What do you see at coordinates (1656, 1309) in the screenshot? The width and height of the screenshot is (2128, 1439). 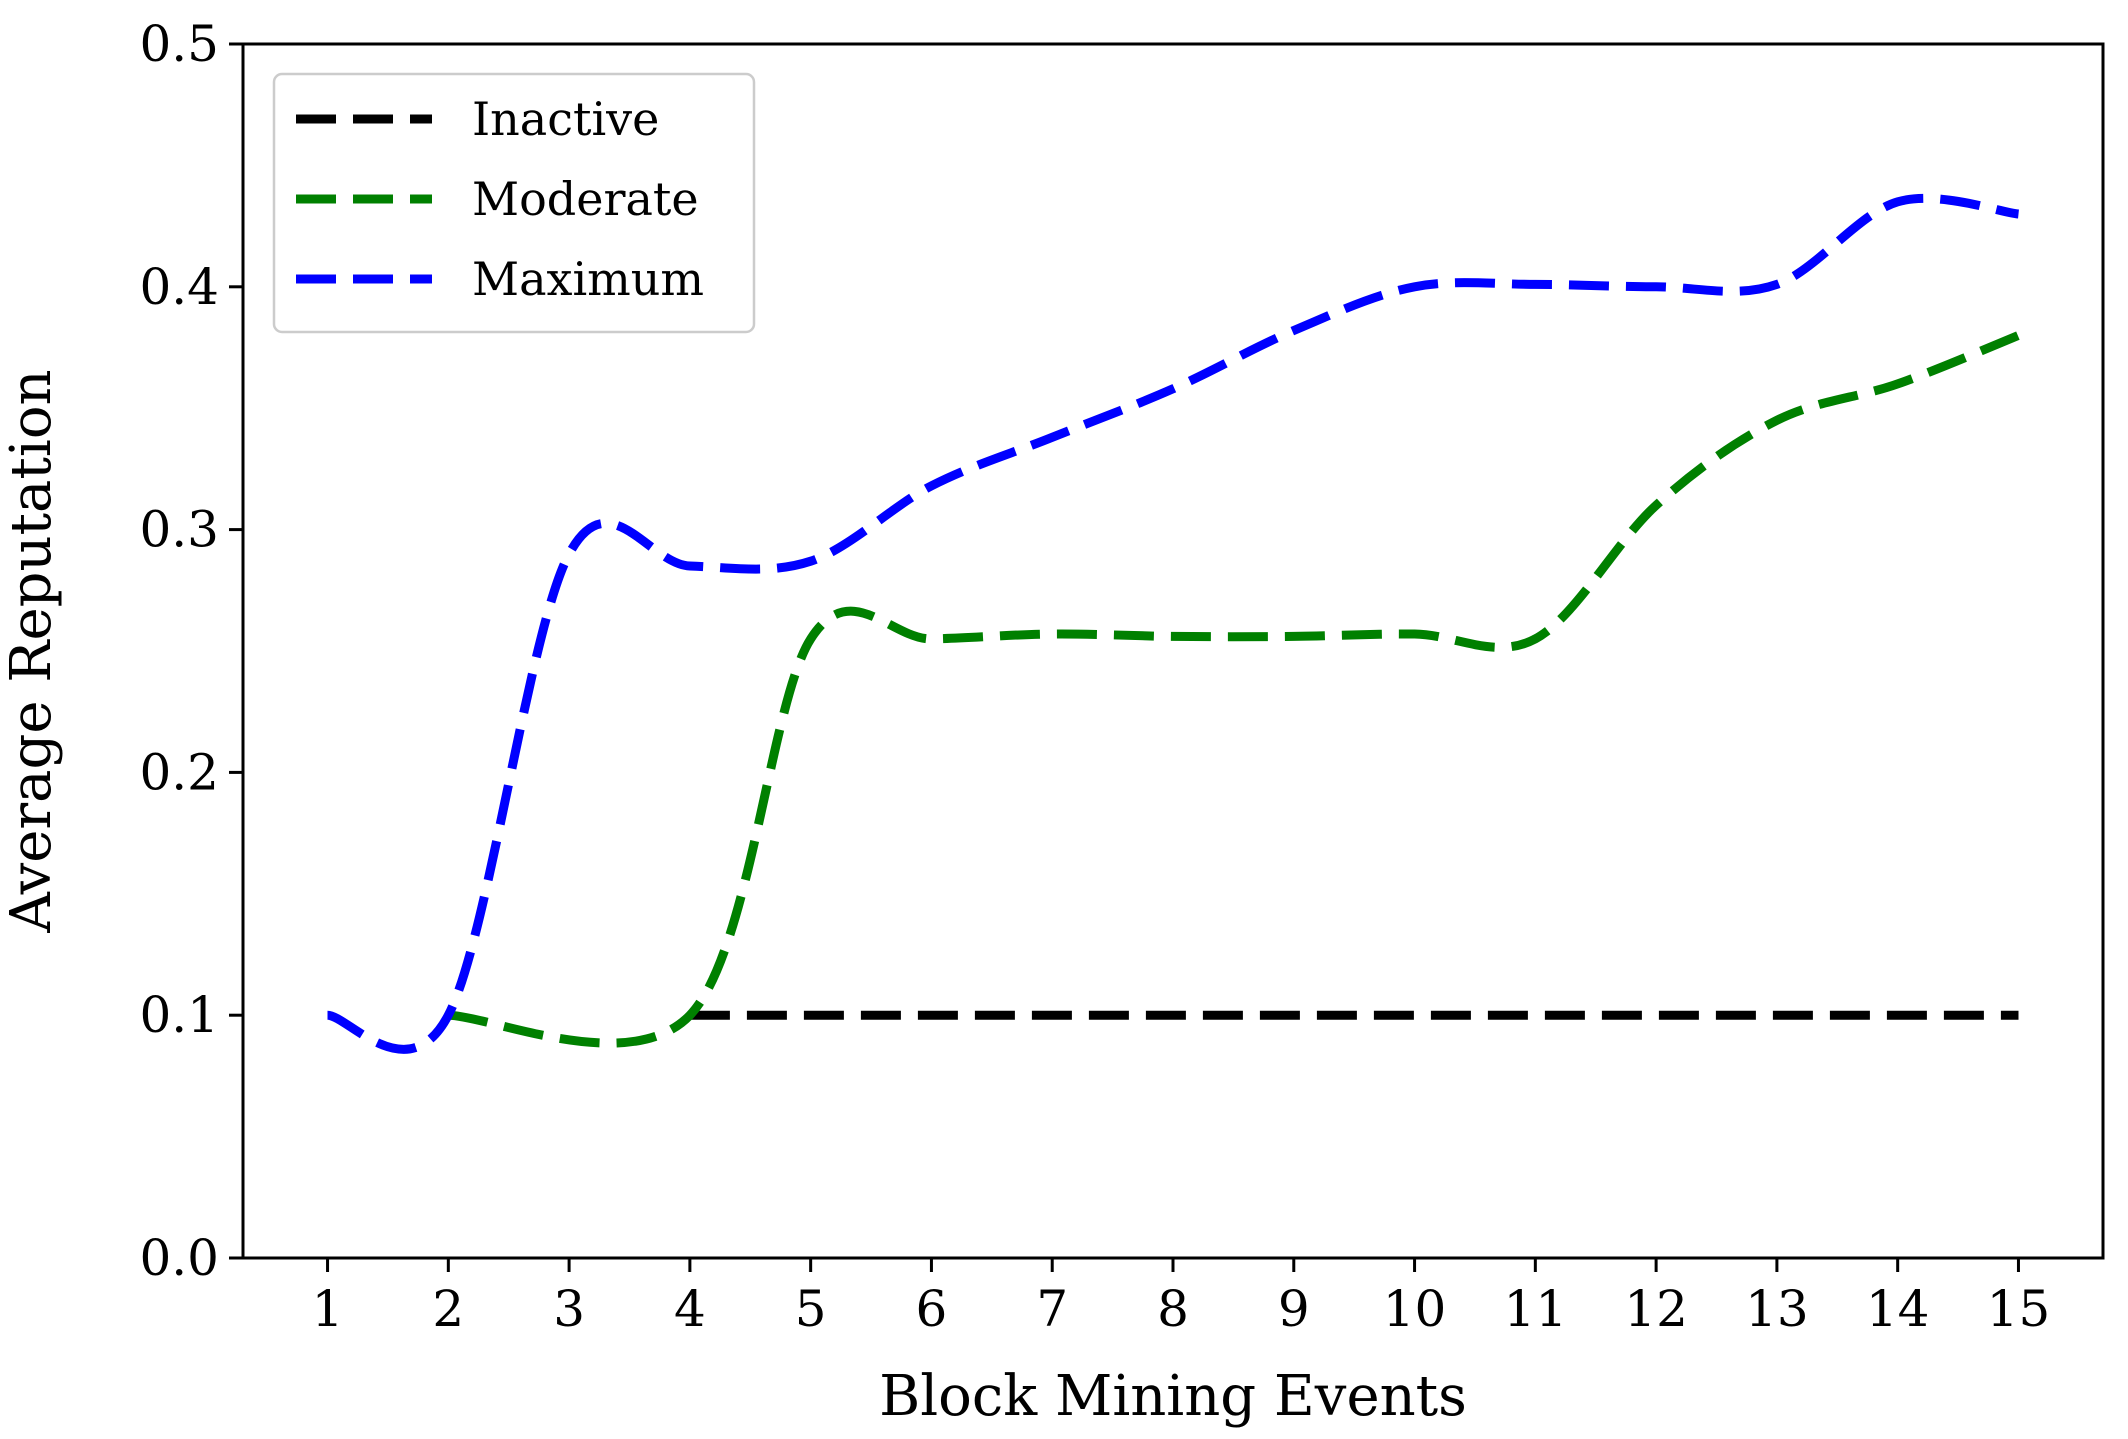 I see `x-tick-label: 12` at bounding box center [1656, 1309].